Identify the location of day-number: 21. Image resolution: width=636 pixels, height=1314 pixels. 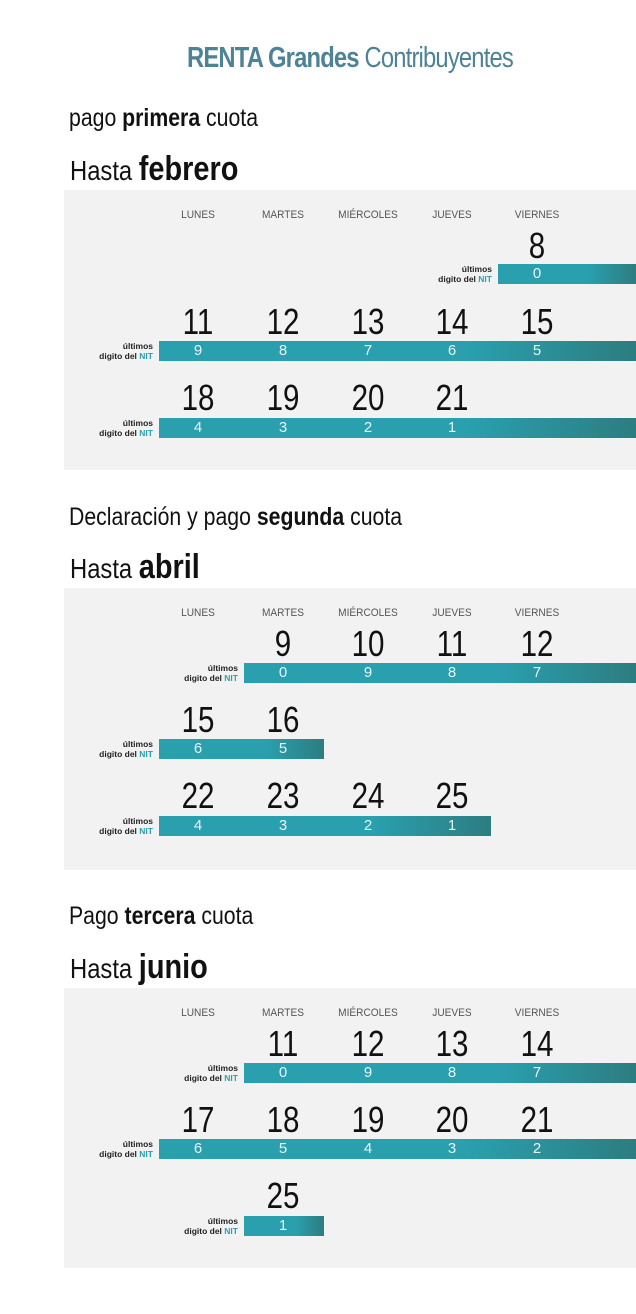
(537, 1119).